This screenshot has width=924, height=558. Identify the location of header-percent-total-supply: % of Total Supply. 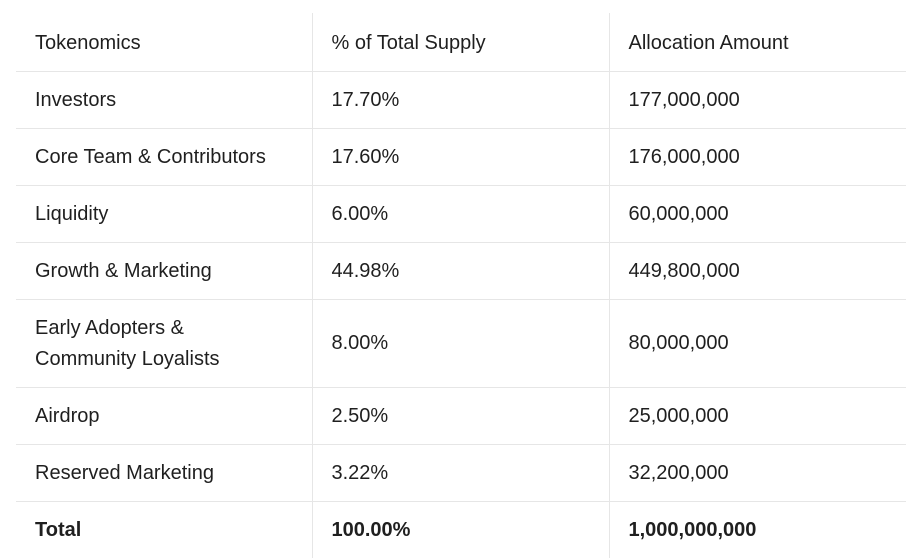
(460, 42).